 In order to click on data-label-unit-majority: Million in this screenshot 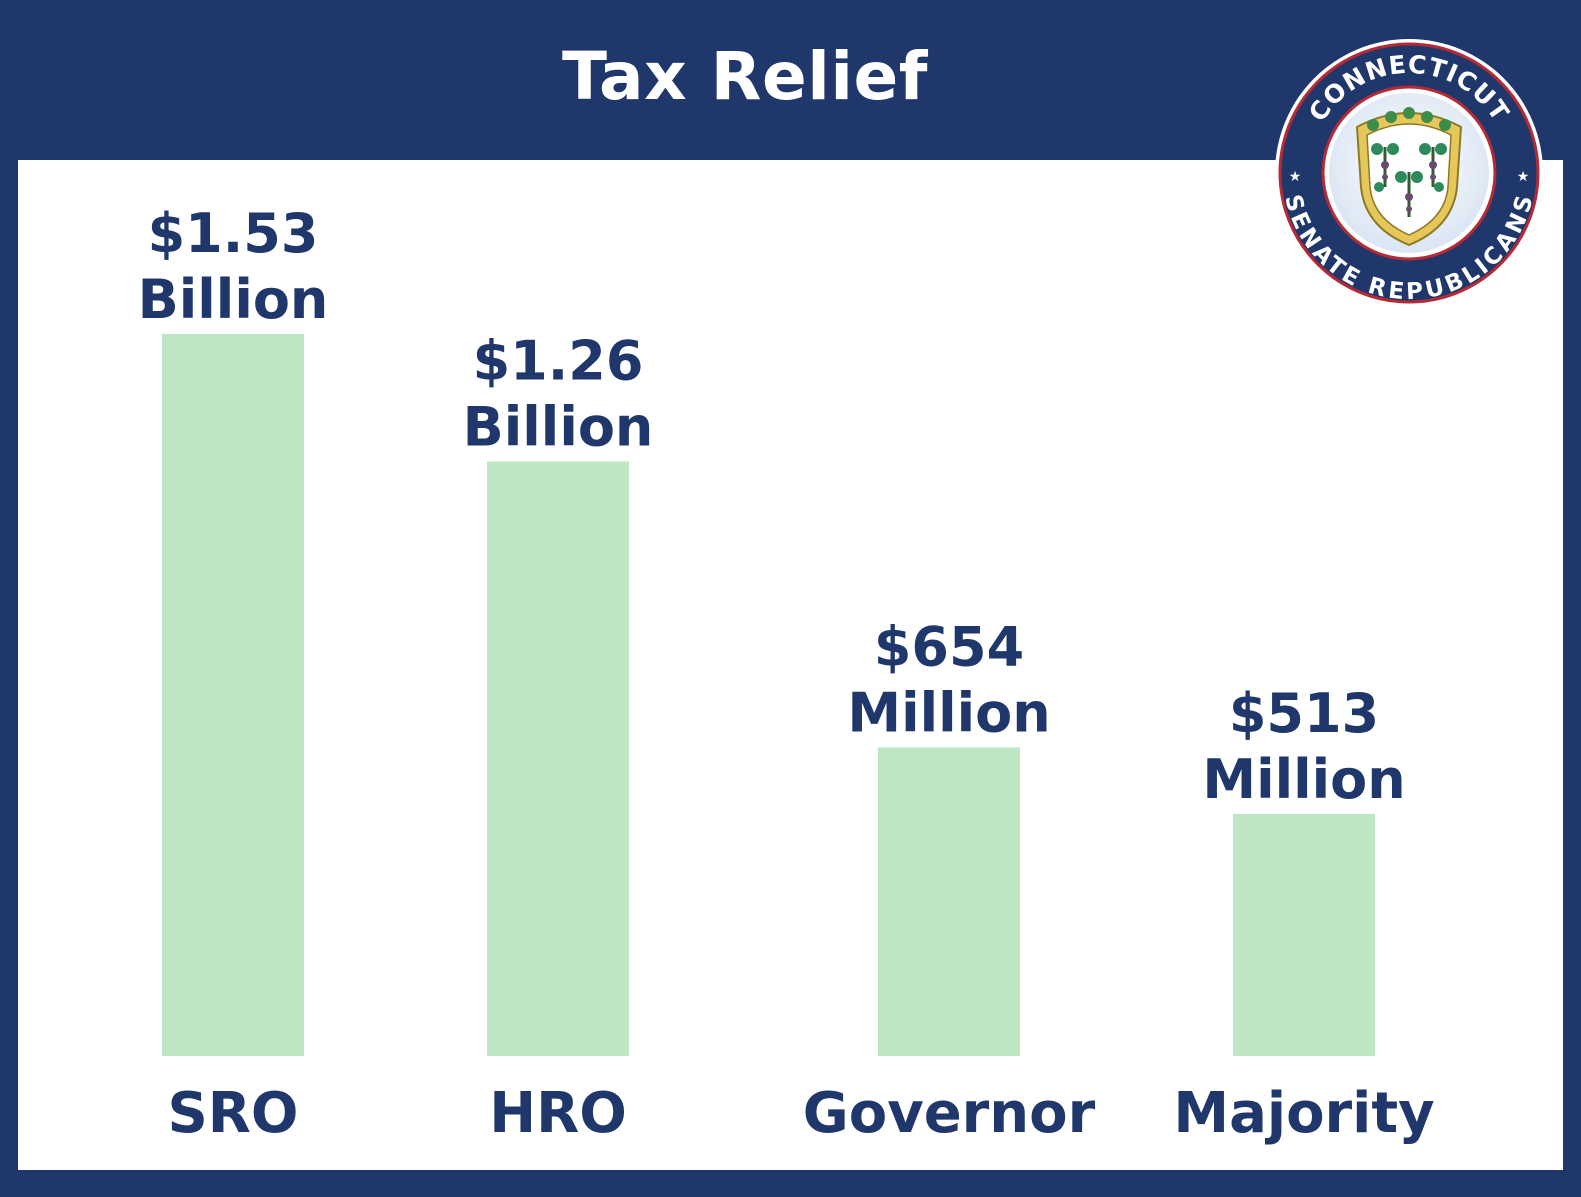, I will do `click(1303, 779)`.